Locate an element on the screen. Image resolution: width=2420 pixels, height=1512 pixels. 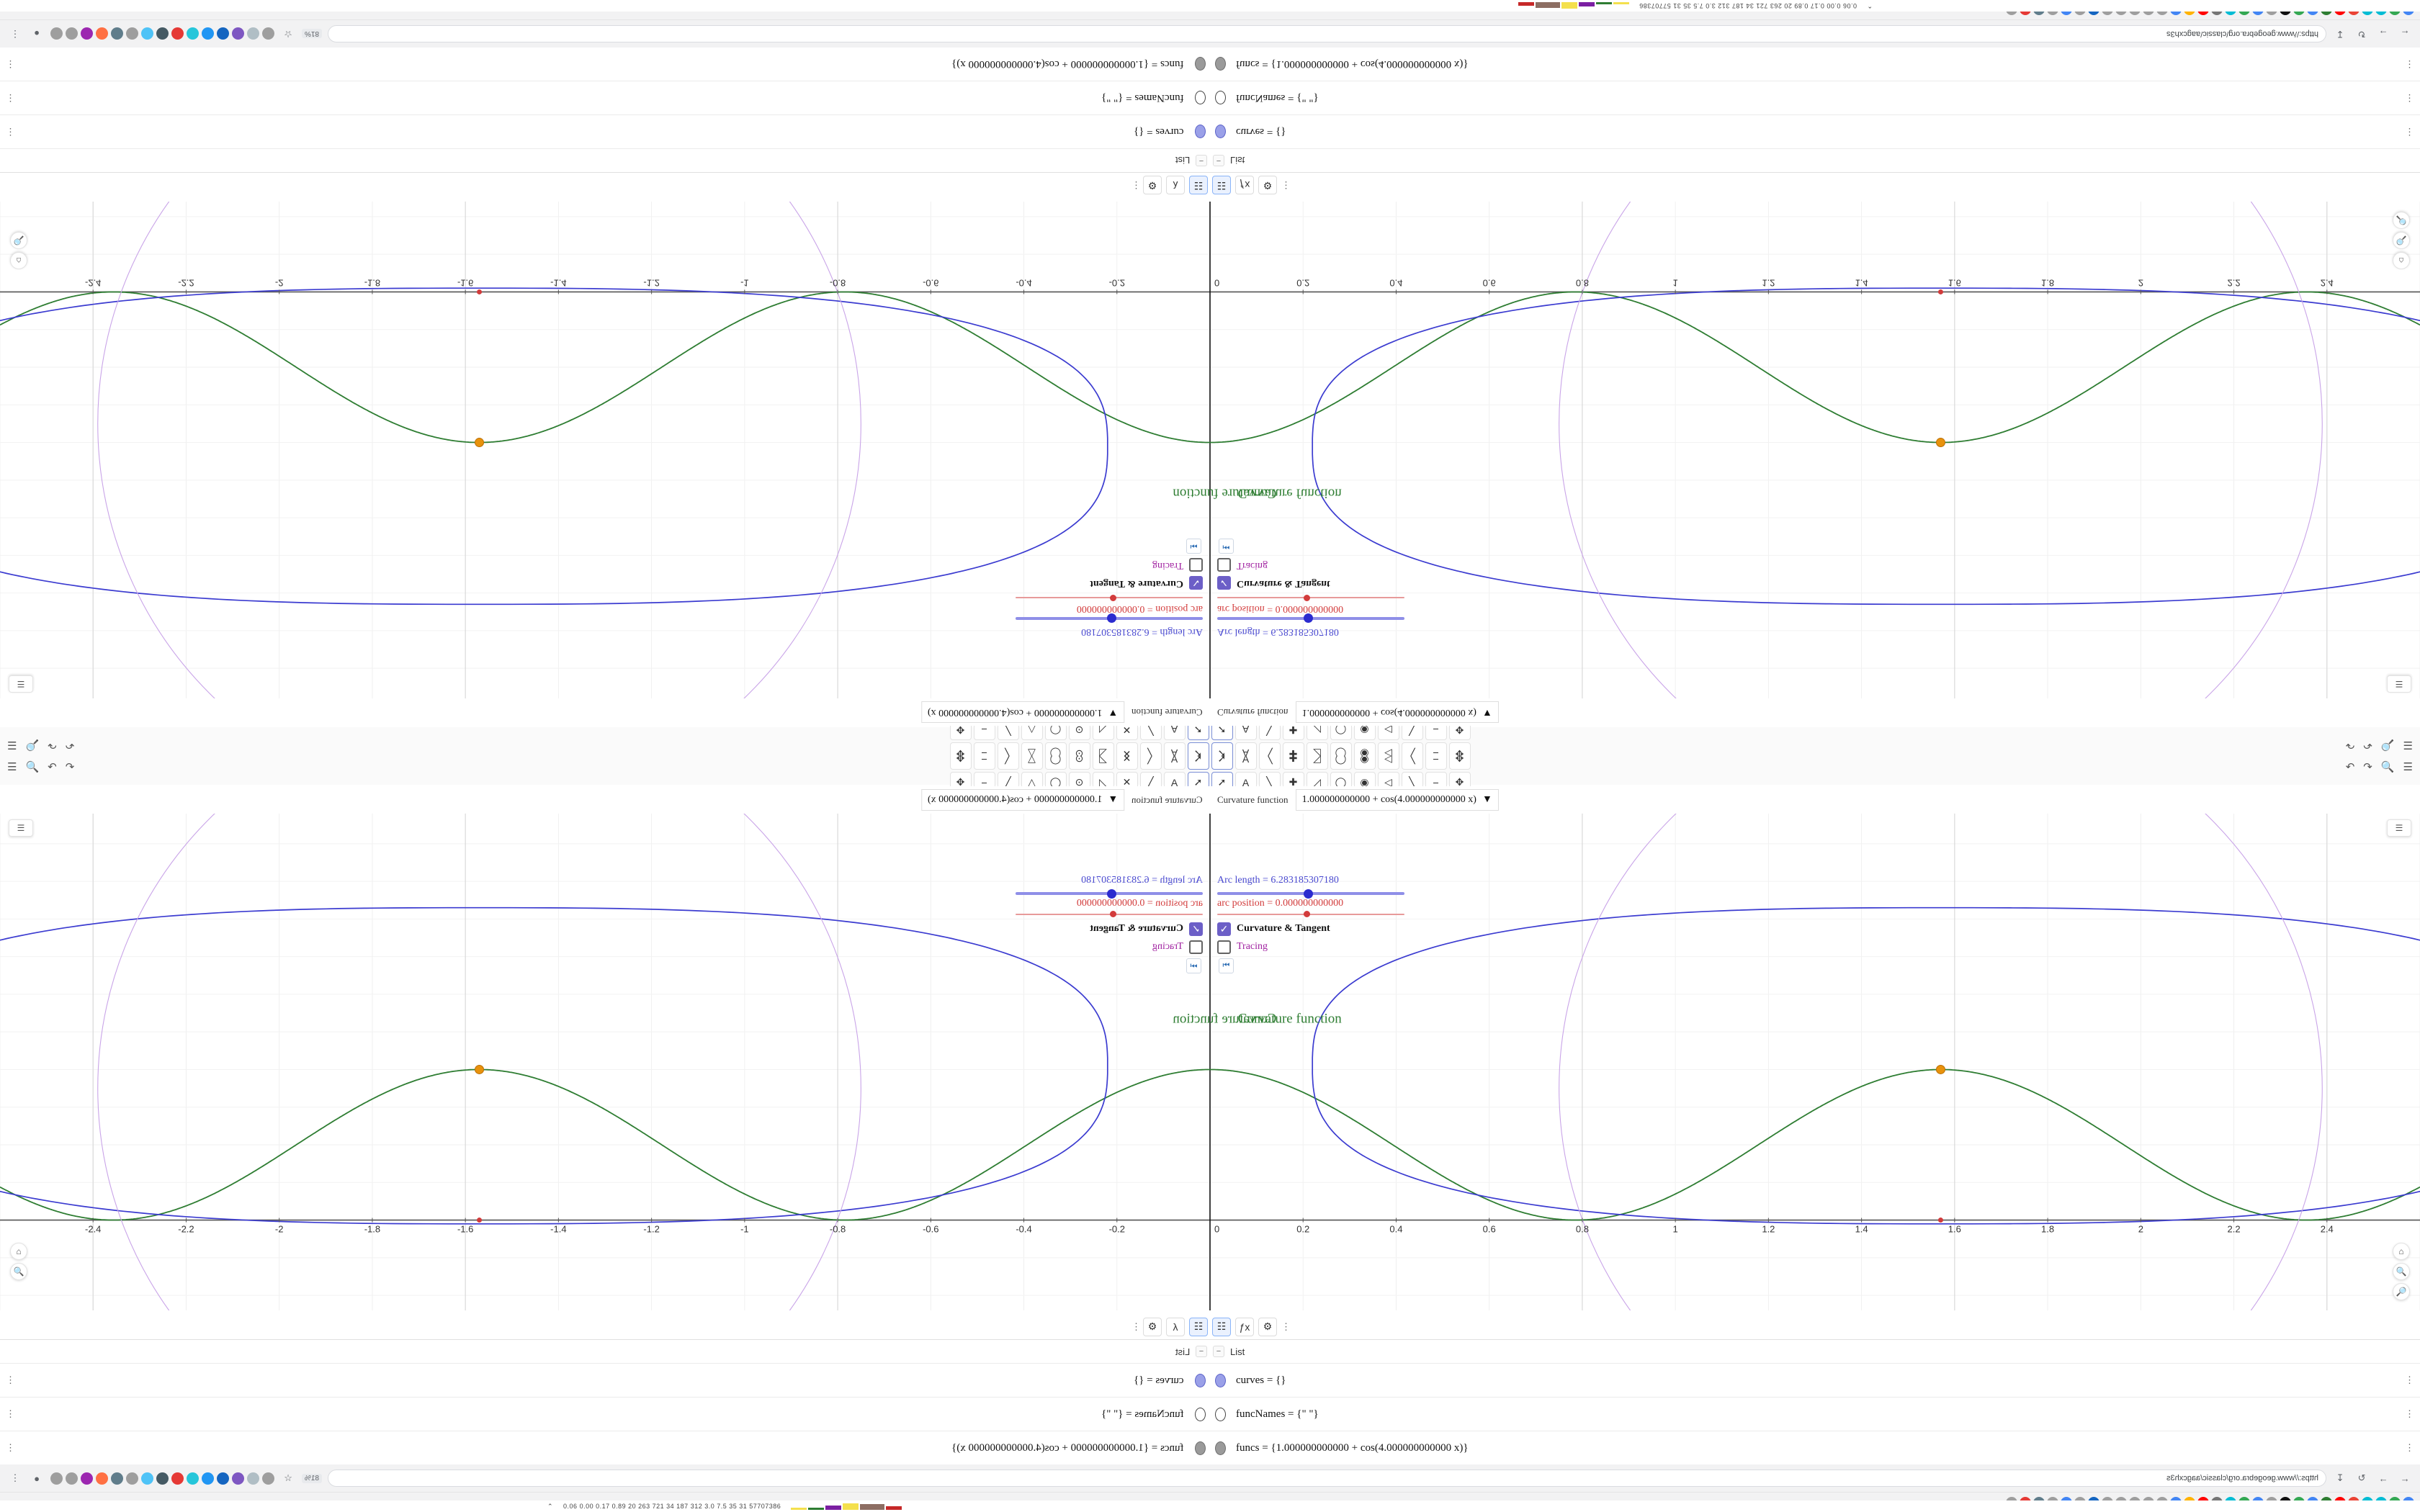
zoom-in-icon: 🔍 is located at coordinates (2401, 240).